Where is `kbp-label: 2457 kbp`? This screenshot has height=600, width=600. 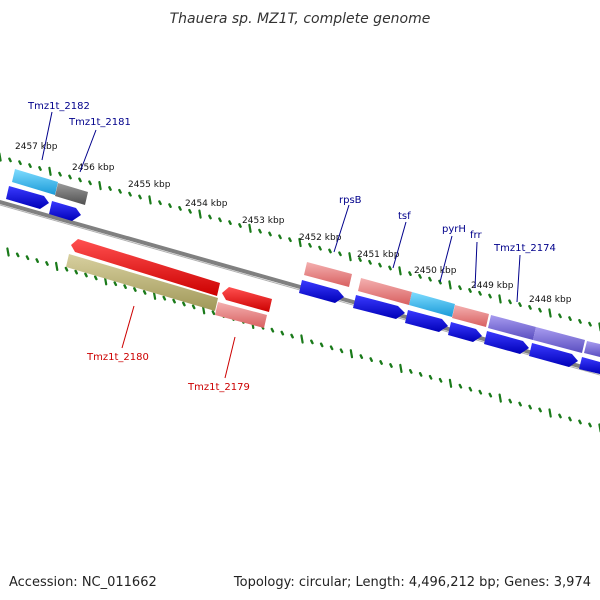
kbp-label: 2457 kbp is located at coordinates (36, 147).